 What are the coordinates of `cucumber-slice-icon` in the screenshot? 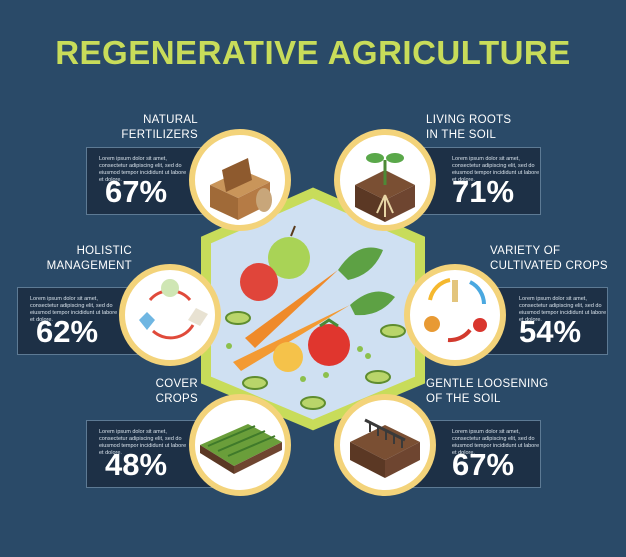 It's located at (315, 360).